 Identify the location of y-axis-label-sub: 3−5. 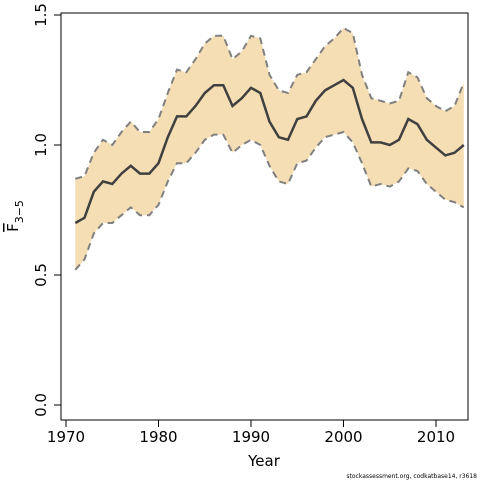
(19, 211).